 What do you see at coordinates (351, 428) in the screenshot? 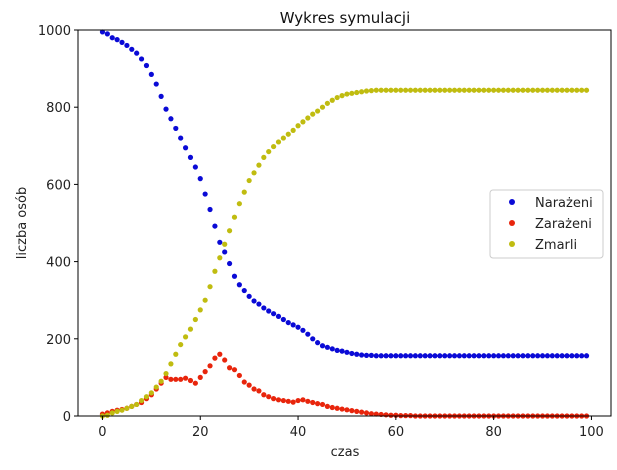
I see `x-axis: 0 20 40 60 80 100` at bounding box center [351, 428].